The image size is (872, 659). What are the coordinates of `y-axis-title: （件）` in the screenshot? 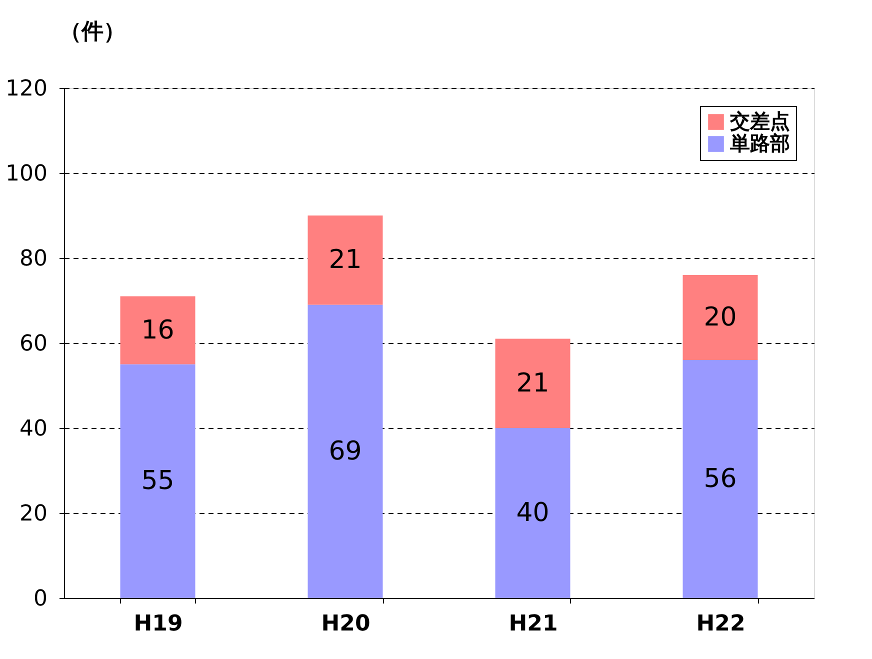 It's located at (93, 32).